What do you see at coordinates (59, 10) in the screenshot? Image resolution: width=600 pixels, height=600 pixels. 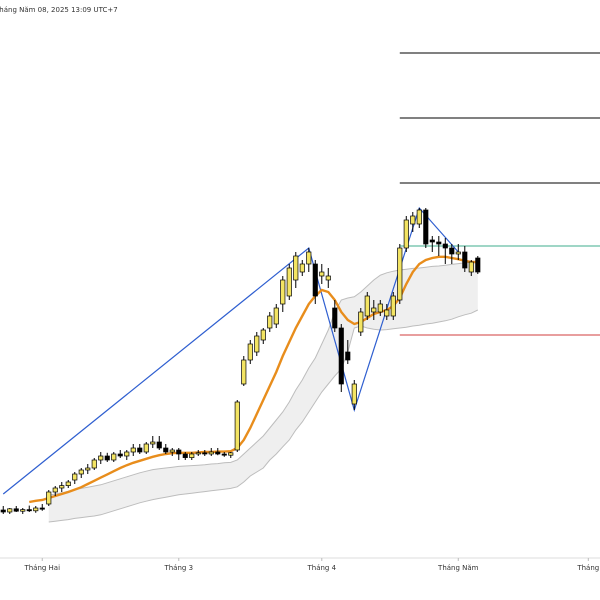 I see `chart-title: Tháng Năm 08, 2025 13:09 UTC+7` at bounding box center [59, 10].